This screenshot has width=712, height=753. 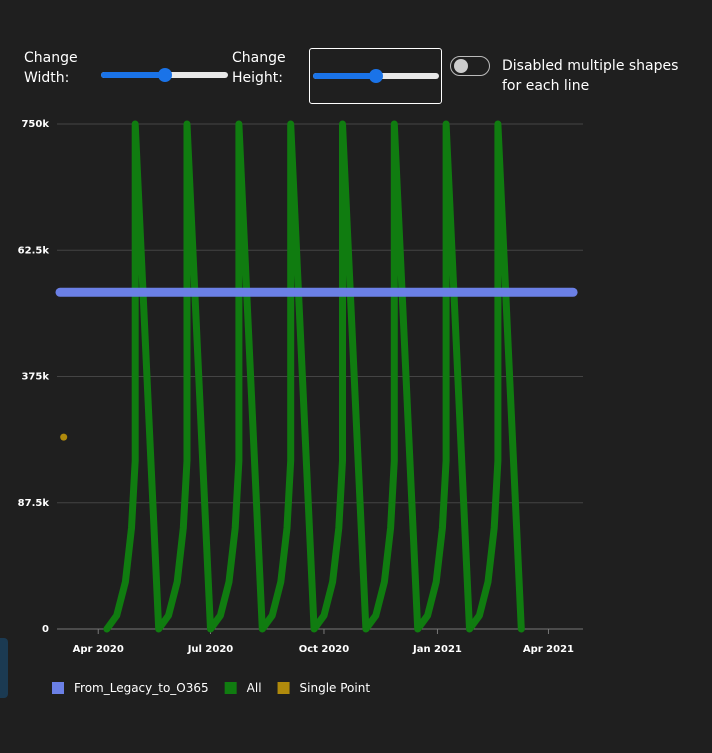 I want to click on legend-label: From_Legacy_to_O365, so click(x=141, y=688).